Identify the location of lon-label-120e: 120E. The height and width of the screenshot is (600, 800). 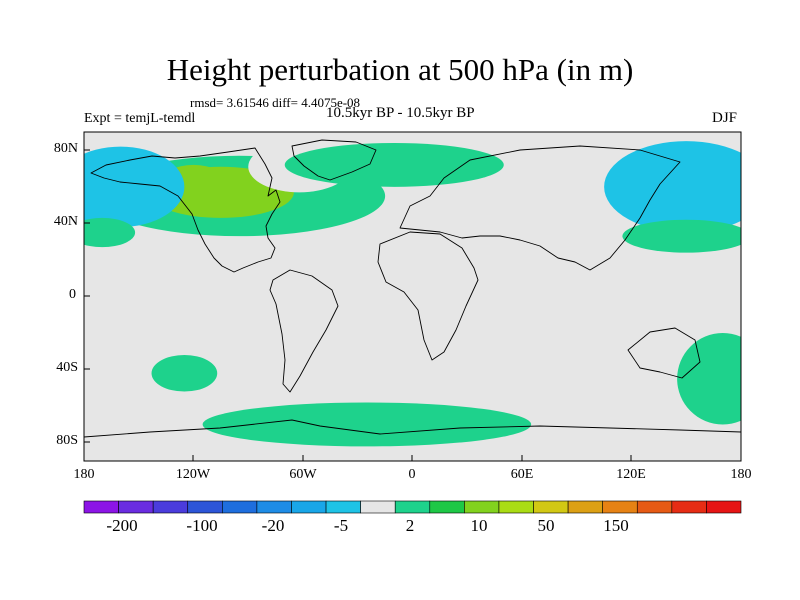
(631, 474).